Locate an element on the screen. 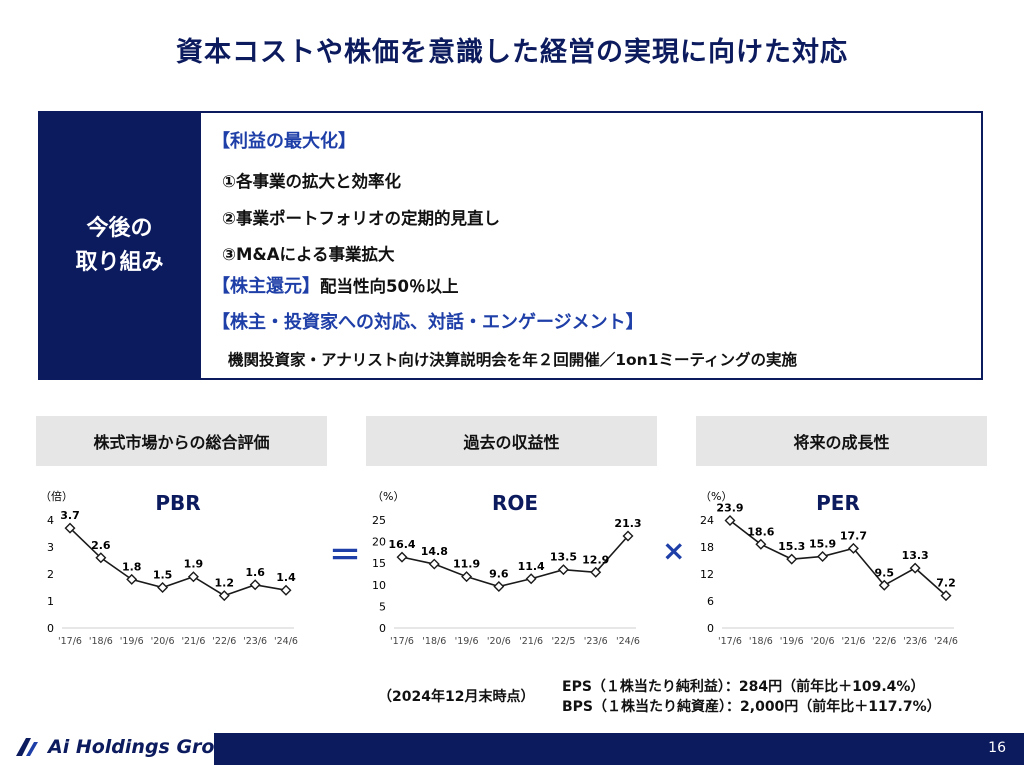  y-tick-label: 25 is located at coordinates (379, 520).